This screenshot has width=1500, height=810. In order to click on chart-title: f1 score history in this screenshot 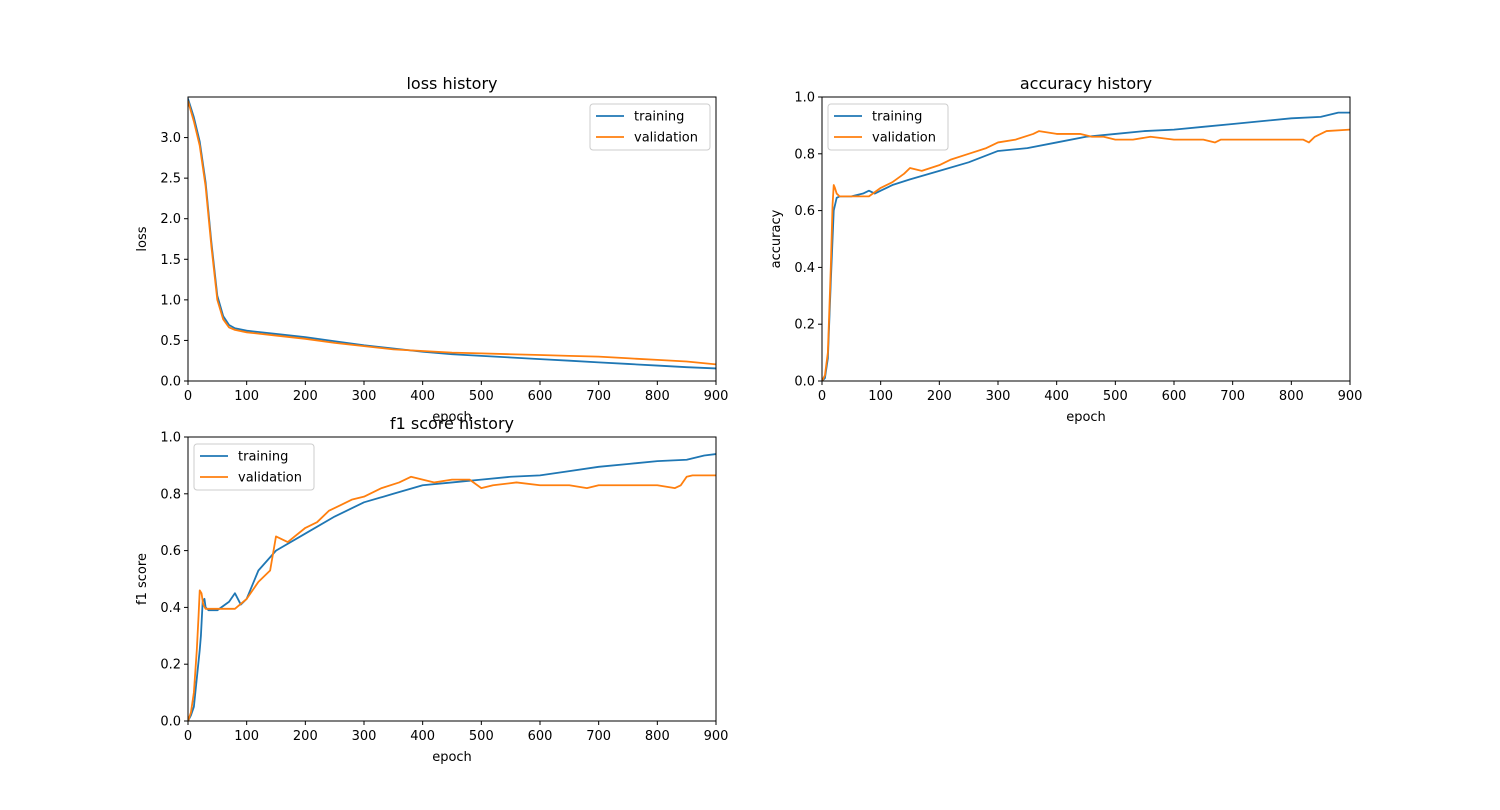, I will do `click(452, 423)`.